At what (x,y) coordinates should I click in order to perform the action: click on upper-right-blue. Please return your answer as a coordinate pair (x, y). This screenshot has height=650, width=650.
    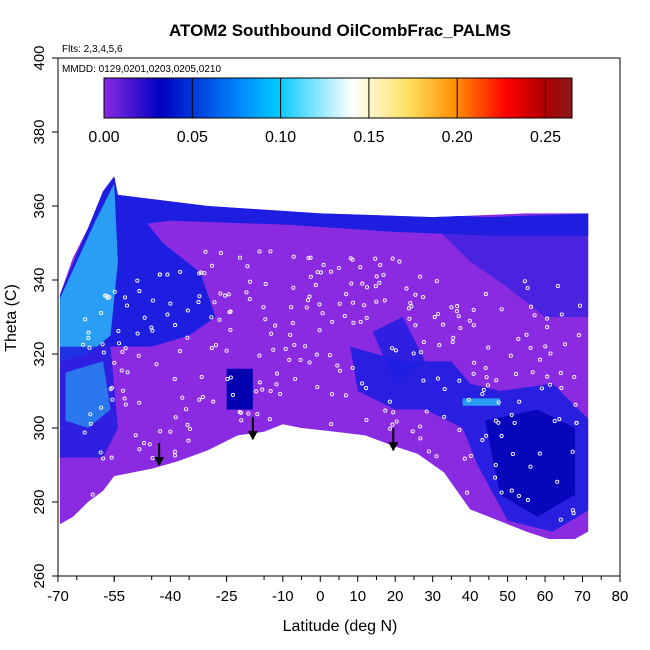
    Looking at the image, I should click on (510, 268).